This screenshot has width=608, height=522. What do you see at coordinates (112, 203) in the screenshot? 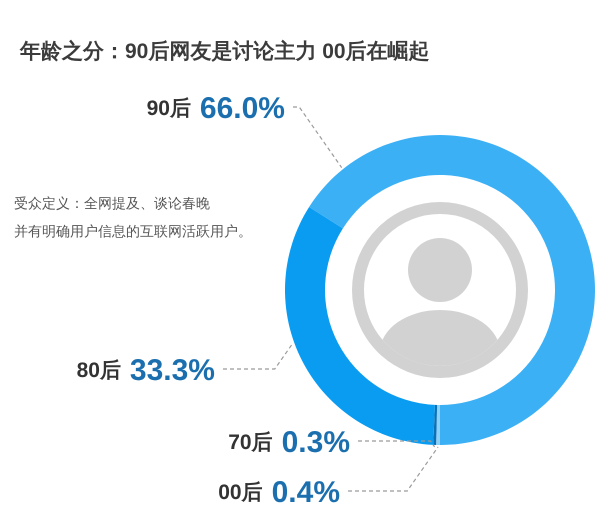
I see `annotation: 受众定义：全网提及、谈论春晚` at bounding box center [112, 203].